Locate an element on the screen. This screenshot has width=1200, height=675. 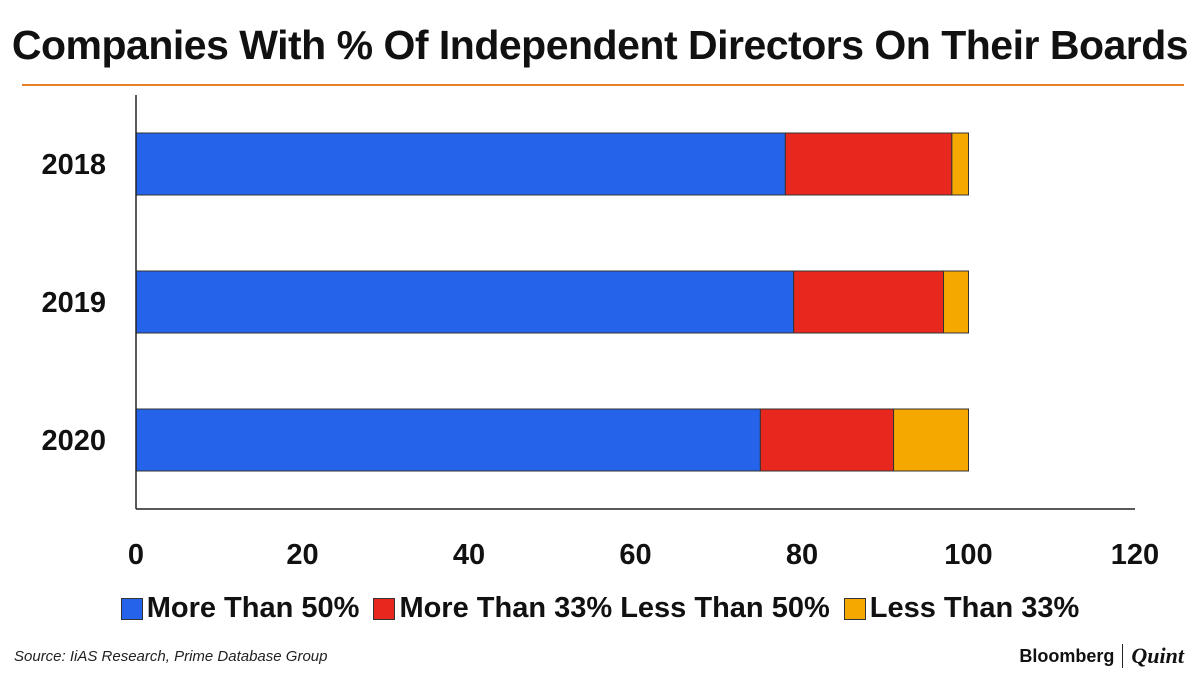
x-tick-label-40: 40 is located at coordinates (469, 555).